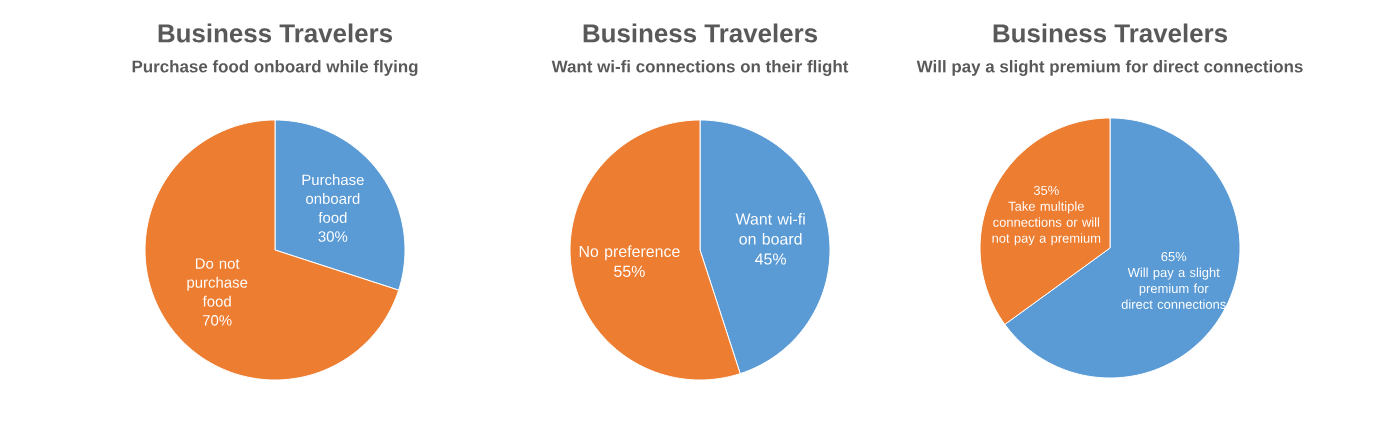  I want to click on data-label: 70%, so click(217, 320).